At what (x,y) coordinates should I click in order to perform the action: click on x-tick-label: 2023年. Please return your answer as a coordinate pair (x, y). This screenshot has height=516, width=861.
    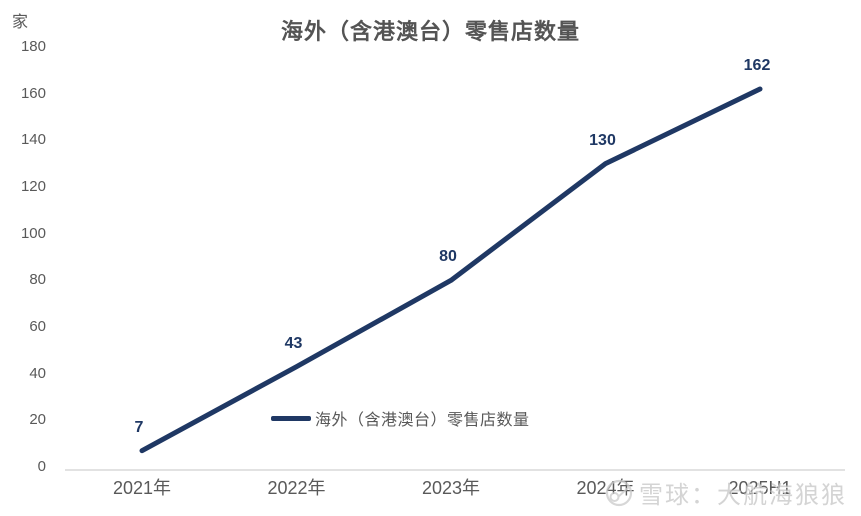
    Looking at the image, I should click on (451, 488).